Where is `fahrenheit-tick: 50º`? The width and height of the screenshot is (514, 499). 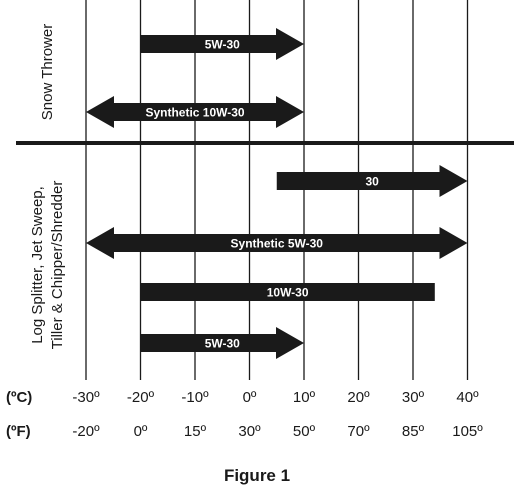
fahrenheit-tick: 50º is located at coordinates (304, 431).